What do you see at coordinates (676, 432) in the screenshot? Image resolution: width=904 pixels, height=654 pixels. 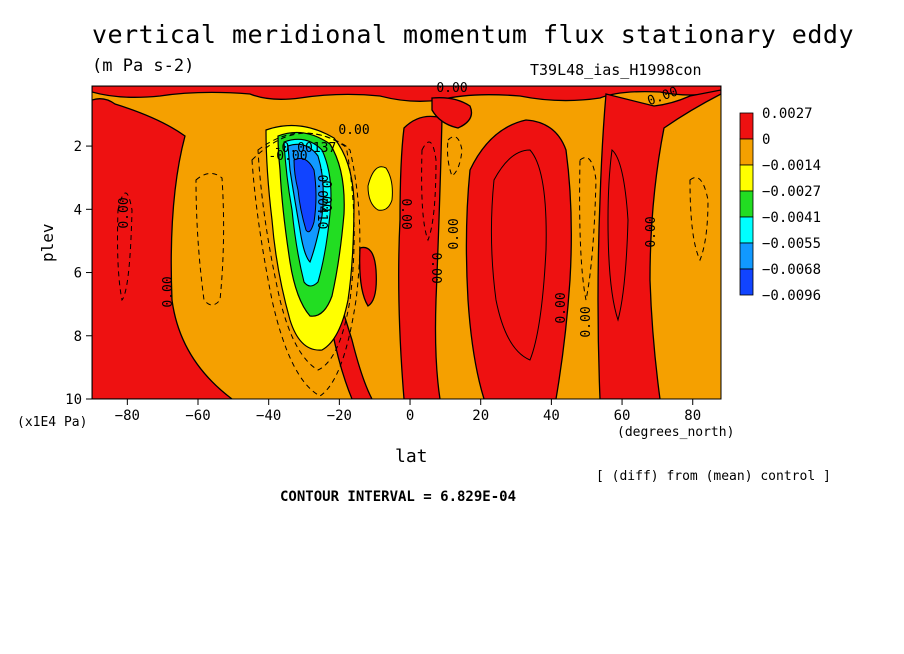 I see `x-axis-units: (degrees_north)` at bounding box center [676, 432].